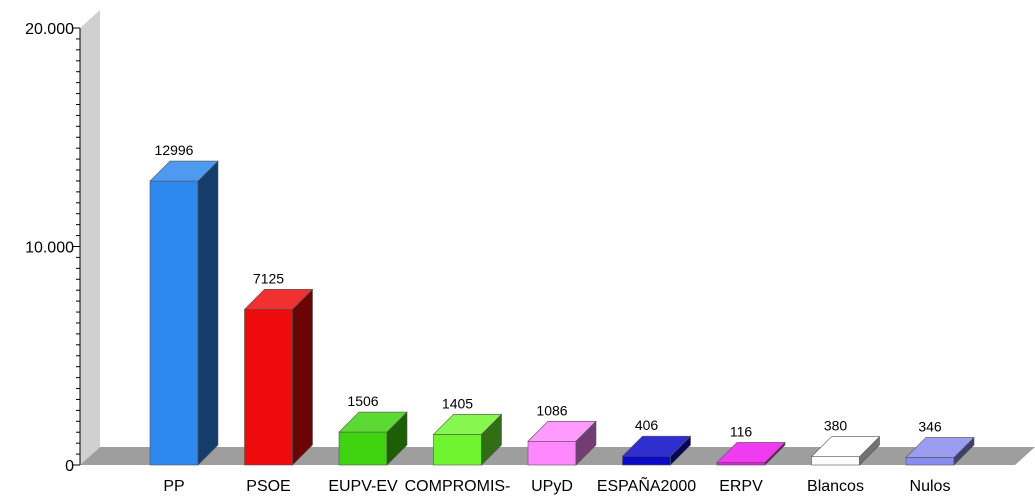 The height and width of the screenshot is (498, 1035). What do you see at coordinates (551, 410) in the screenshot?
I see `data-label: 1086` at bounding box center [551, 410].